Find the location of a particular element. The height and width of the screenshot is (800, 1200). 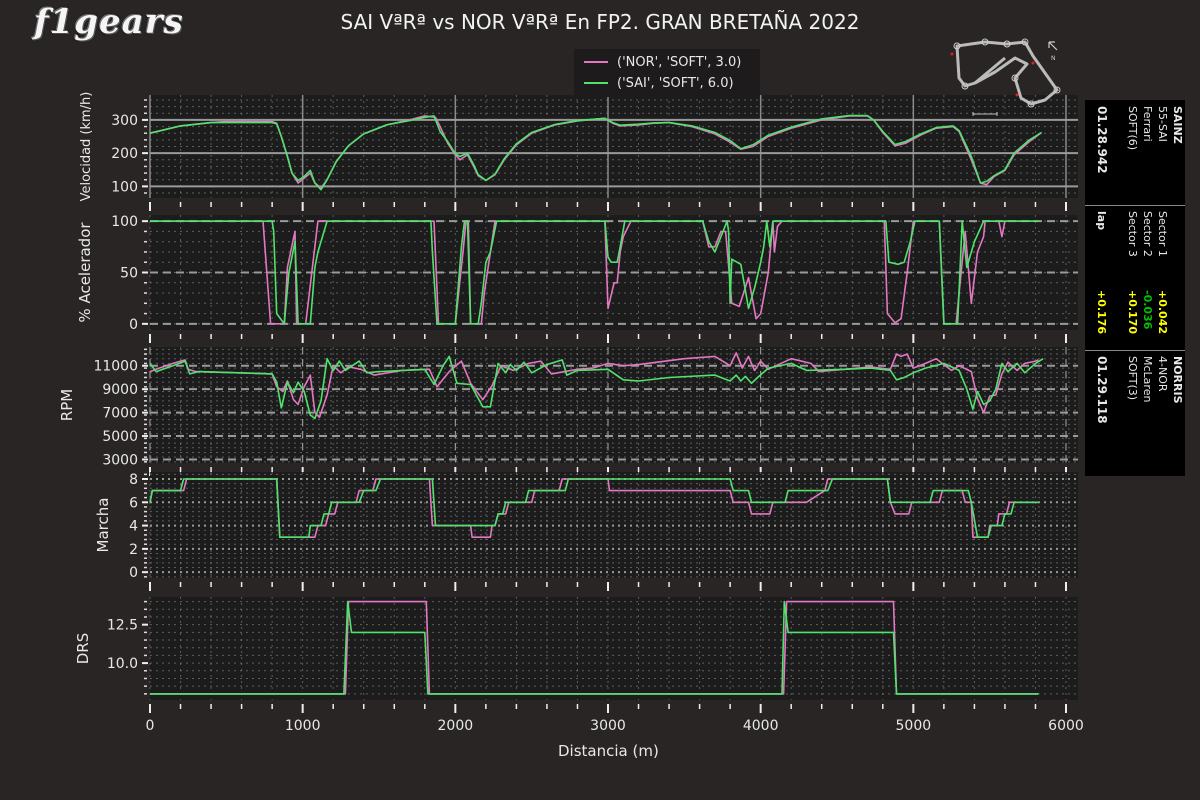

svg-text: 50 is located at coordinates (129, 274).